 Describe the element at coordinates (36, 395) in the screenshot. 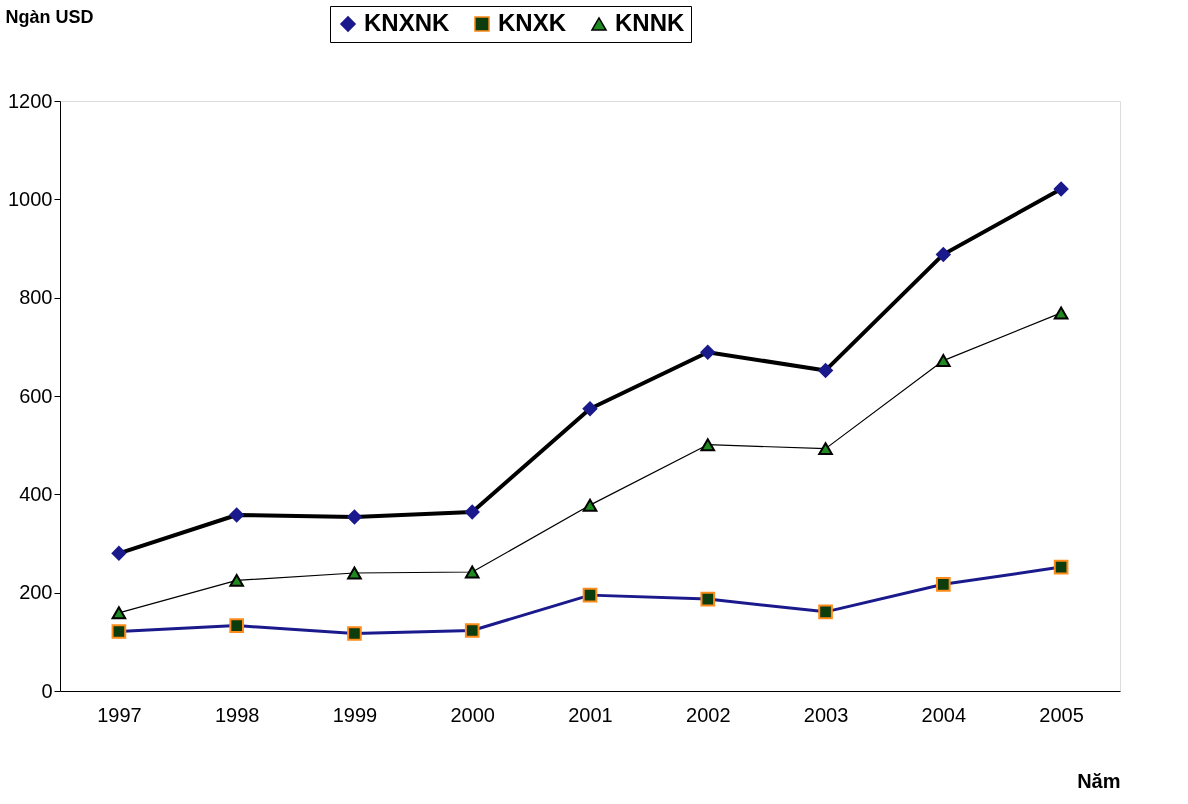

I see `y-tick-label: 600` at that location.